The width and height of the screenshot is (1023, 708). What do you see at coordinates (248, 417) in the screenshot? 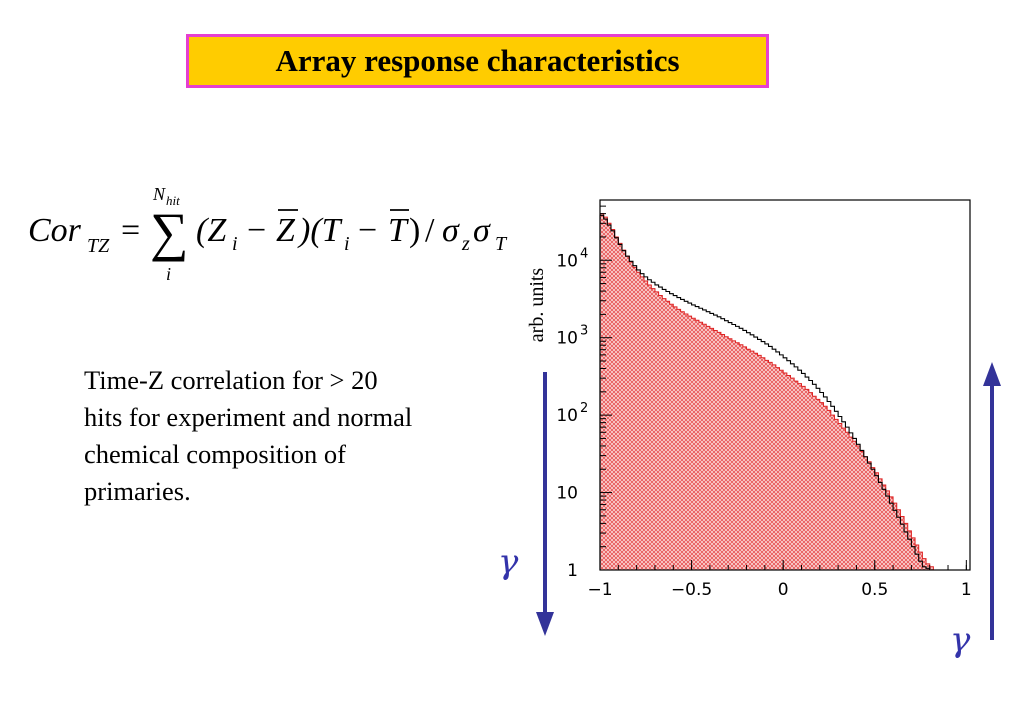
I see `description-line-2: hits for experiment and normal` at bounding box center [248, 417].